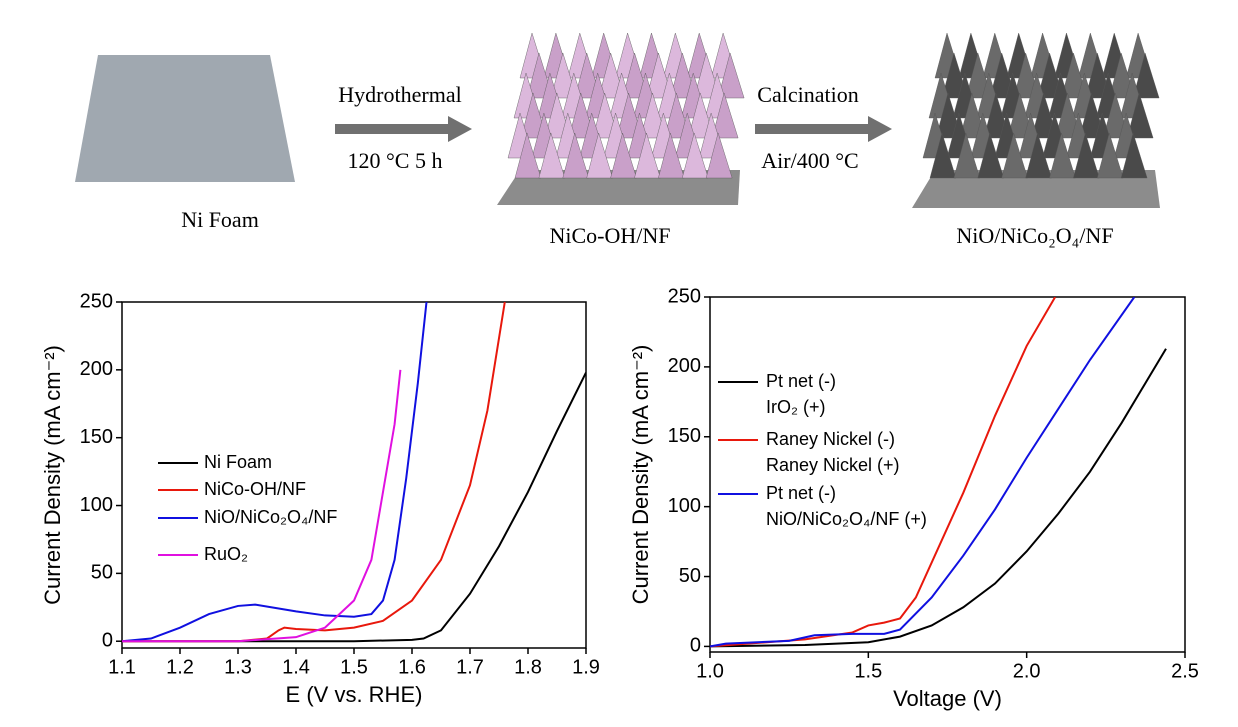 Image resolution: width=1238 pixels, height=727 pixels. Describe the element at coordinates (609, 235) in the screenshot. I see `label: NiCo-OH/NF` at that location.